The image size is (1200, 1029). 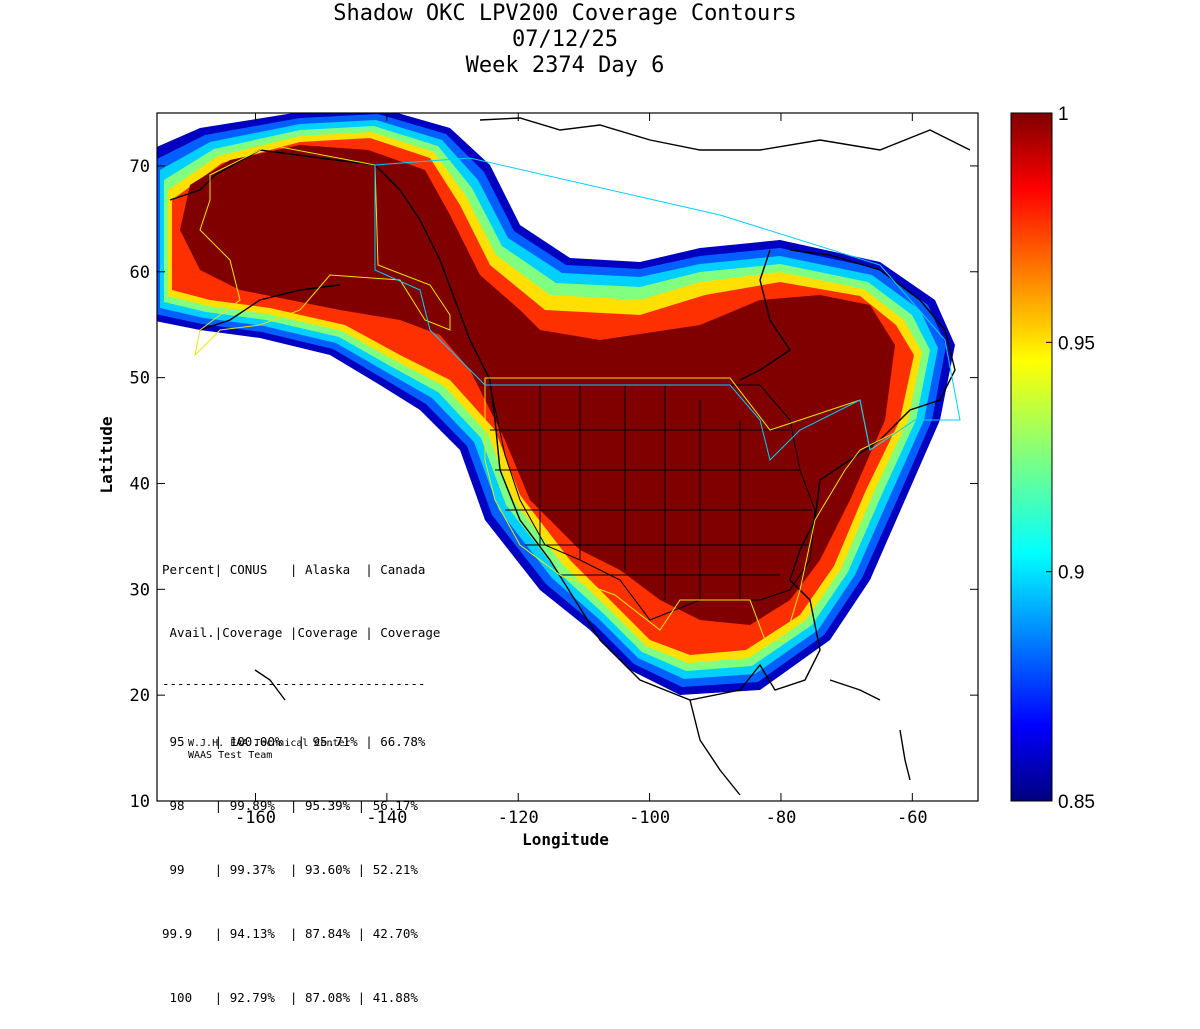 What do you see at coordinates (140, 379) in the screenshot?
I see `y-tick-label: 50` at bounding box center [140, 379].